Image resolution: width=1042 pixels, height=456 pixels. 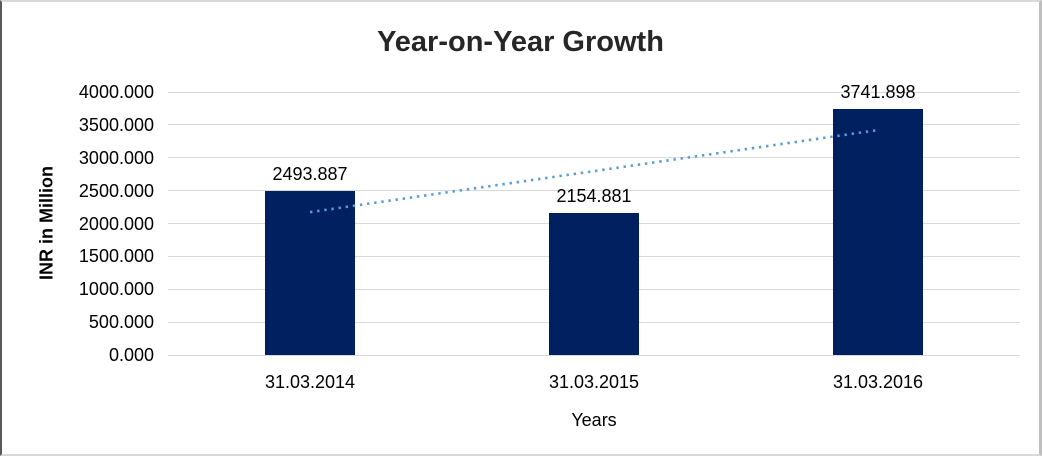 What do you see at coordinates (878, 382) in the screenshot?
I see `x-tick-label: 31.03.2016` at bounding box center [878, 382].